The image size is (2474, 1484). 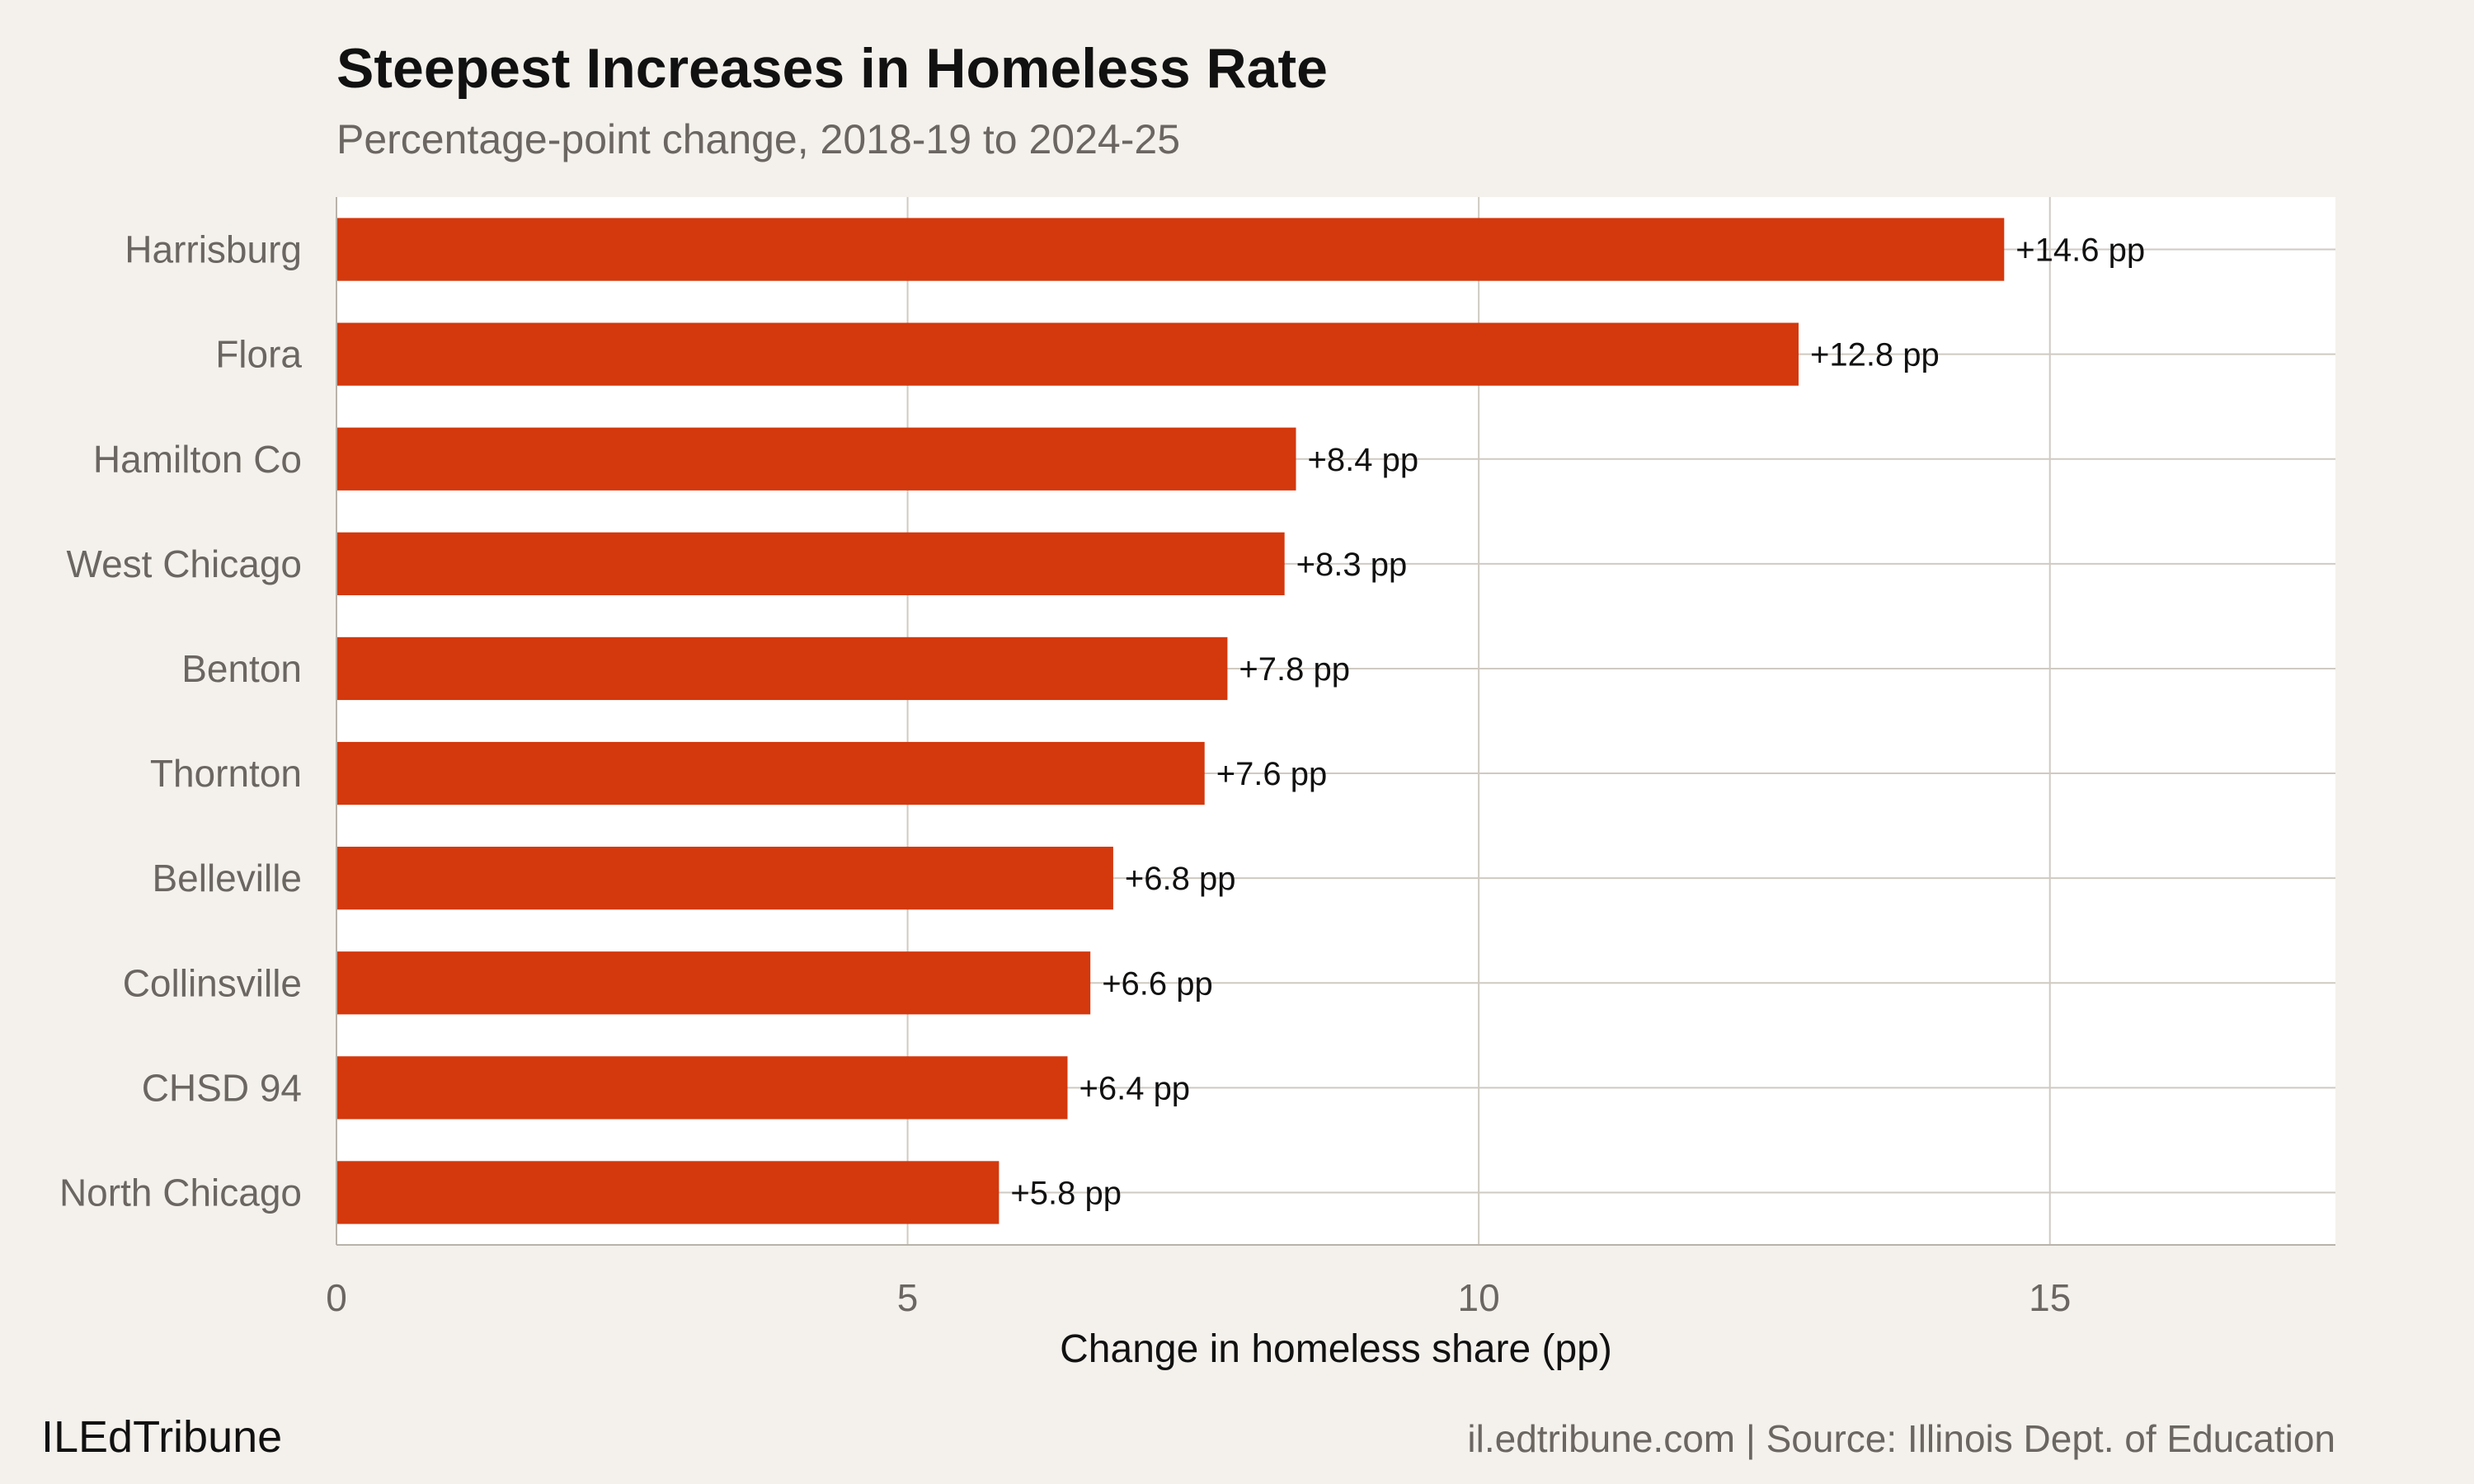 I want to click on data-label: +12.8 pp, so click(x=1875, y=355).